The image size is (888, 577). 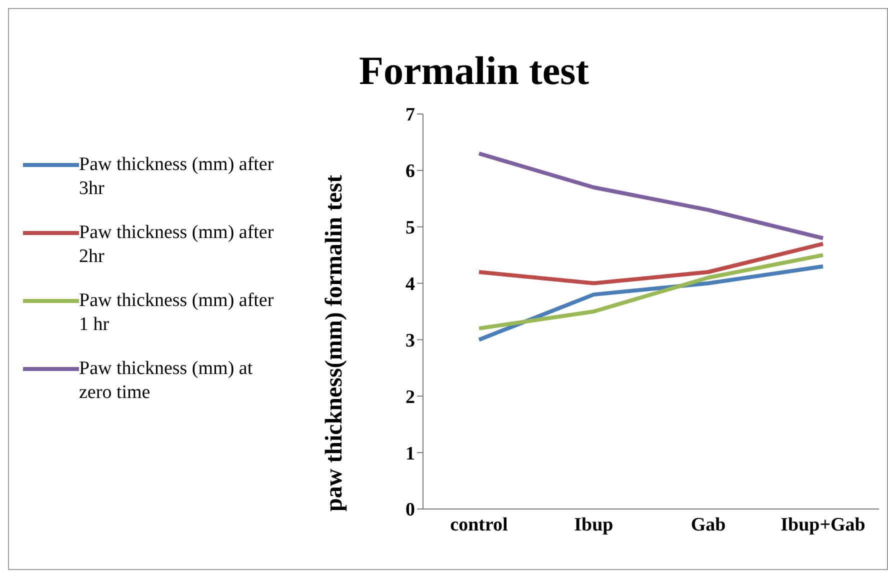 I want to click on legend-label: Paw thickness (mm) at zero time, so click(x=166, y=381).